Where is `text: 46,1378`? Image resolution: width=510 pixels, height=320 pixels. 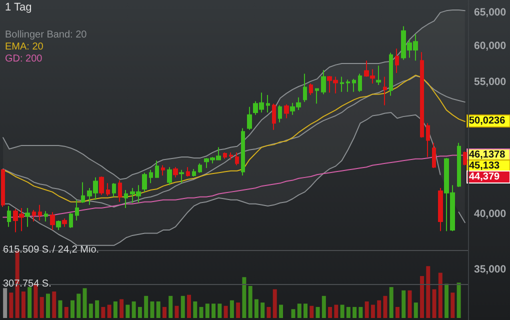 text: 46,1378 is located at coordinates (487, 155).